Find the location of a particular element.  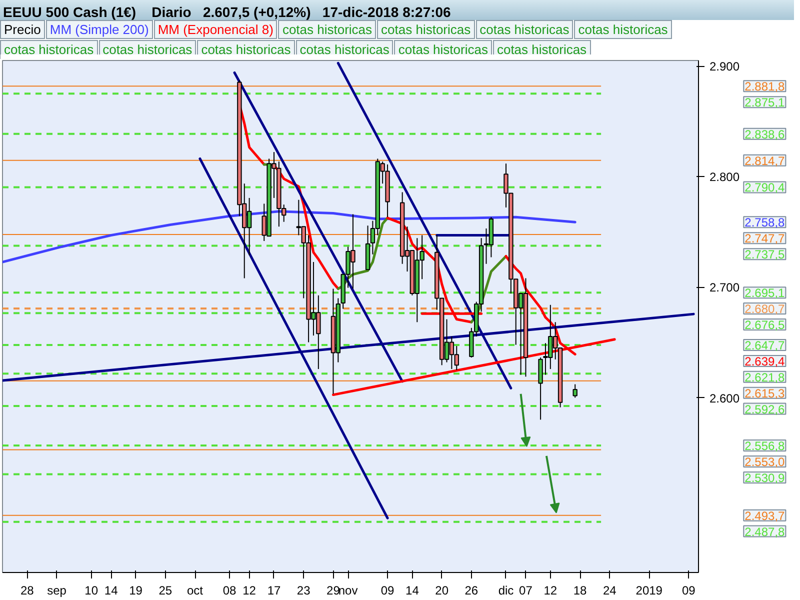

x-tick-label: 23 is located at coordinates (303, 591).